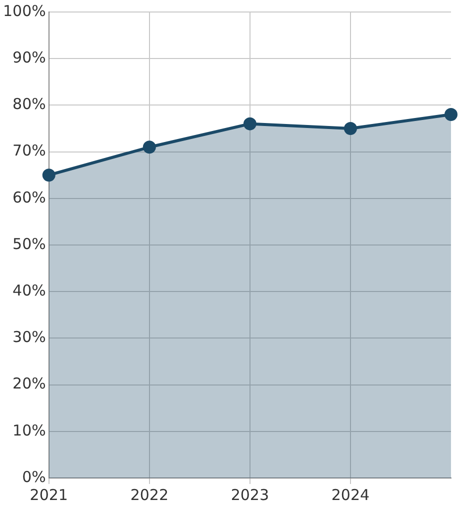 The image size is (459, 508). I want to click on y-tick-label: 100%, so click(24, 11).